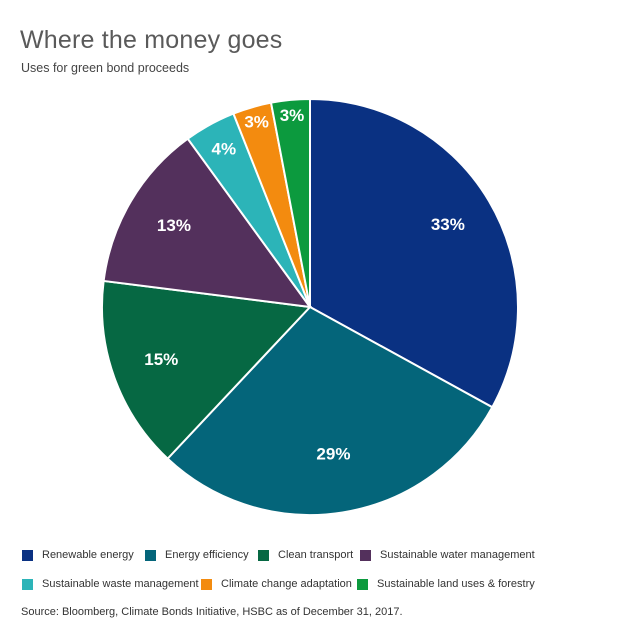 The image size is (620, 635). I want to click on legend-label: Sustainable water management, so click(457, 555).